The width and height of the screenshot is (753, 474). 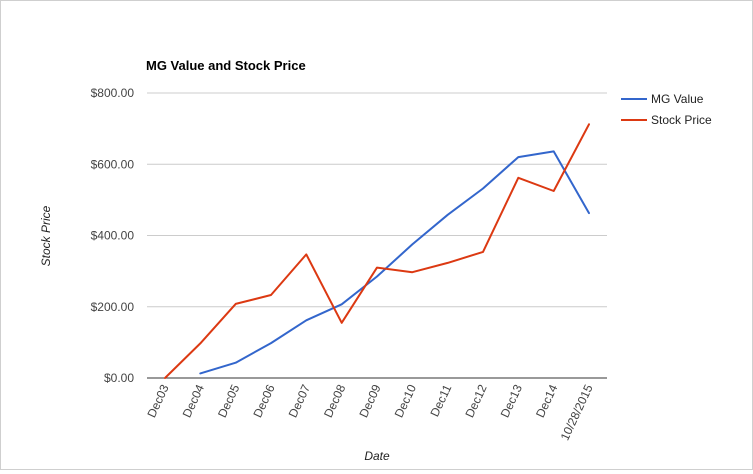 What do you see at coordinates (113, 164) in the screenshot?
I see `y-tick-label: $600.00` at bounding box center [113, 164].